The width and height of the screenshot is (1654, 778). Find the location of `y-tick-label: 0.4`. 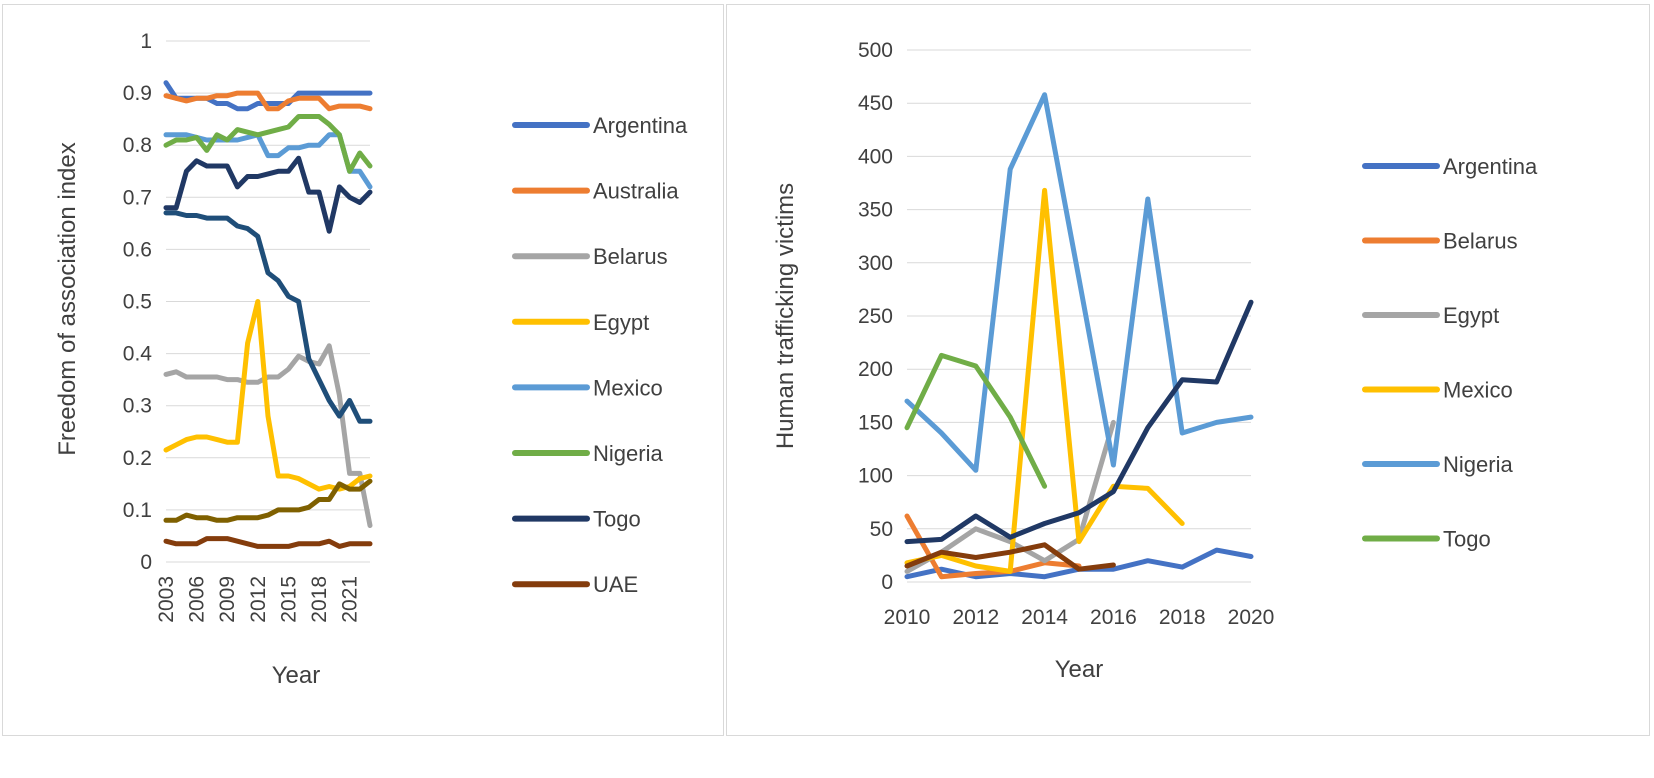

y-tick-label: 0.4 is located at coordinates (138, 354).